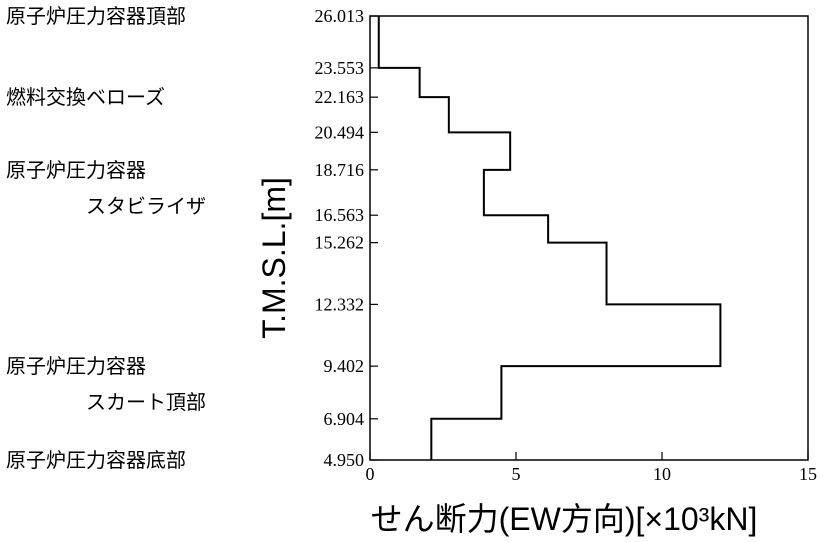 The width and height of the screenshot is (832, 542). Describe the element at coordinates (591, 468) in the screenshot. I see `x-axis-ticks: 0 5 10 15` at that location.